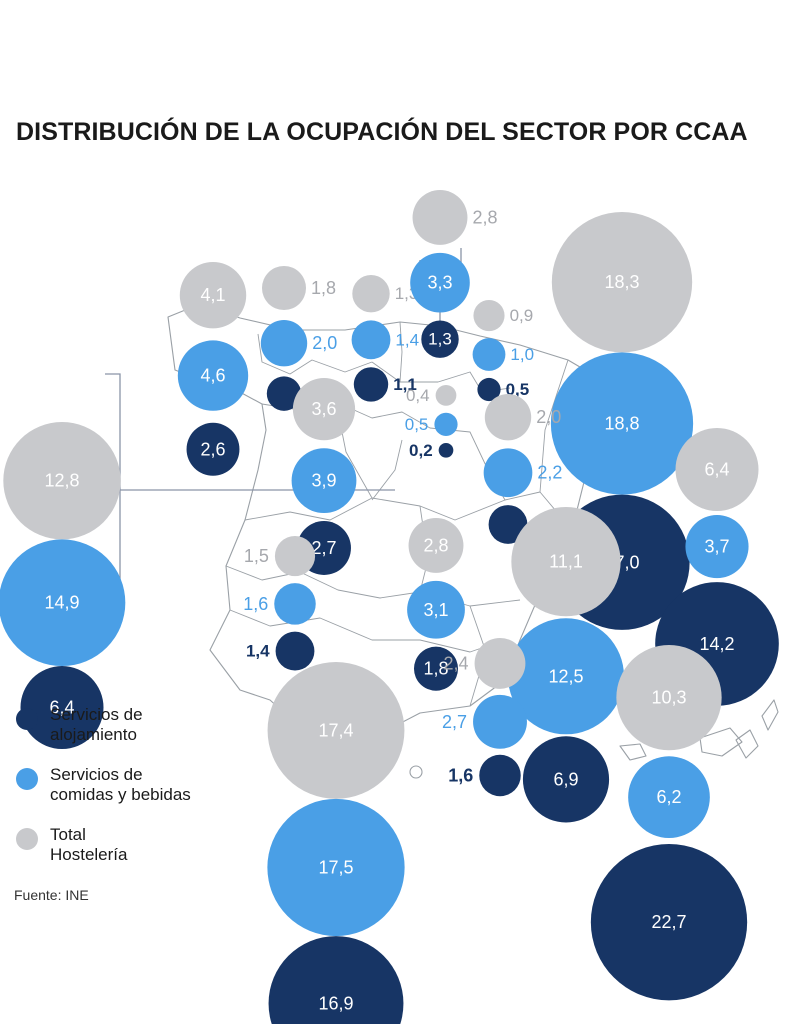 The height and width of the screenshot is (1024, 798). I want to click on bubble-label-comidas: 4,6, so click(212, 376).